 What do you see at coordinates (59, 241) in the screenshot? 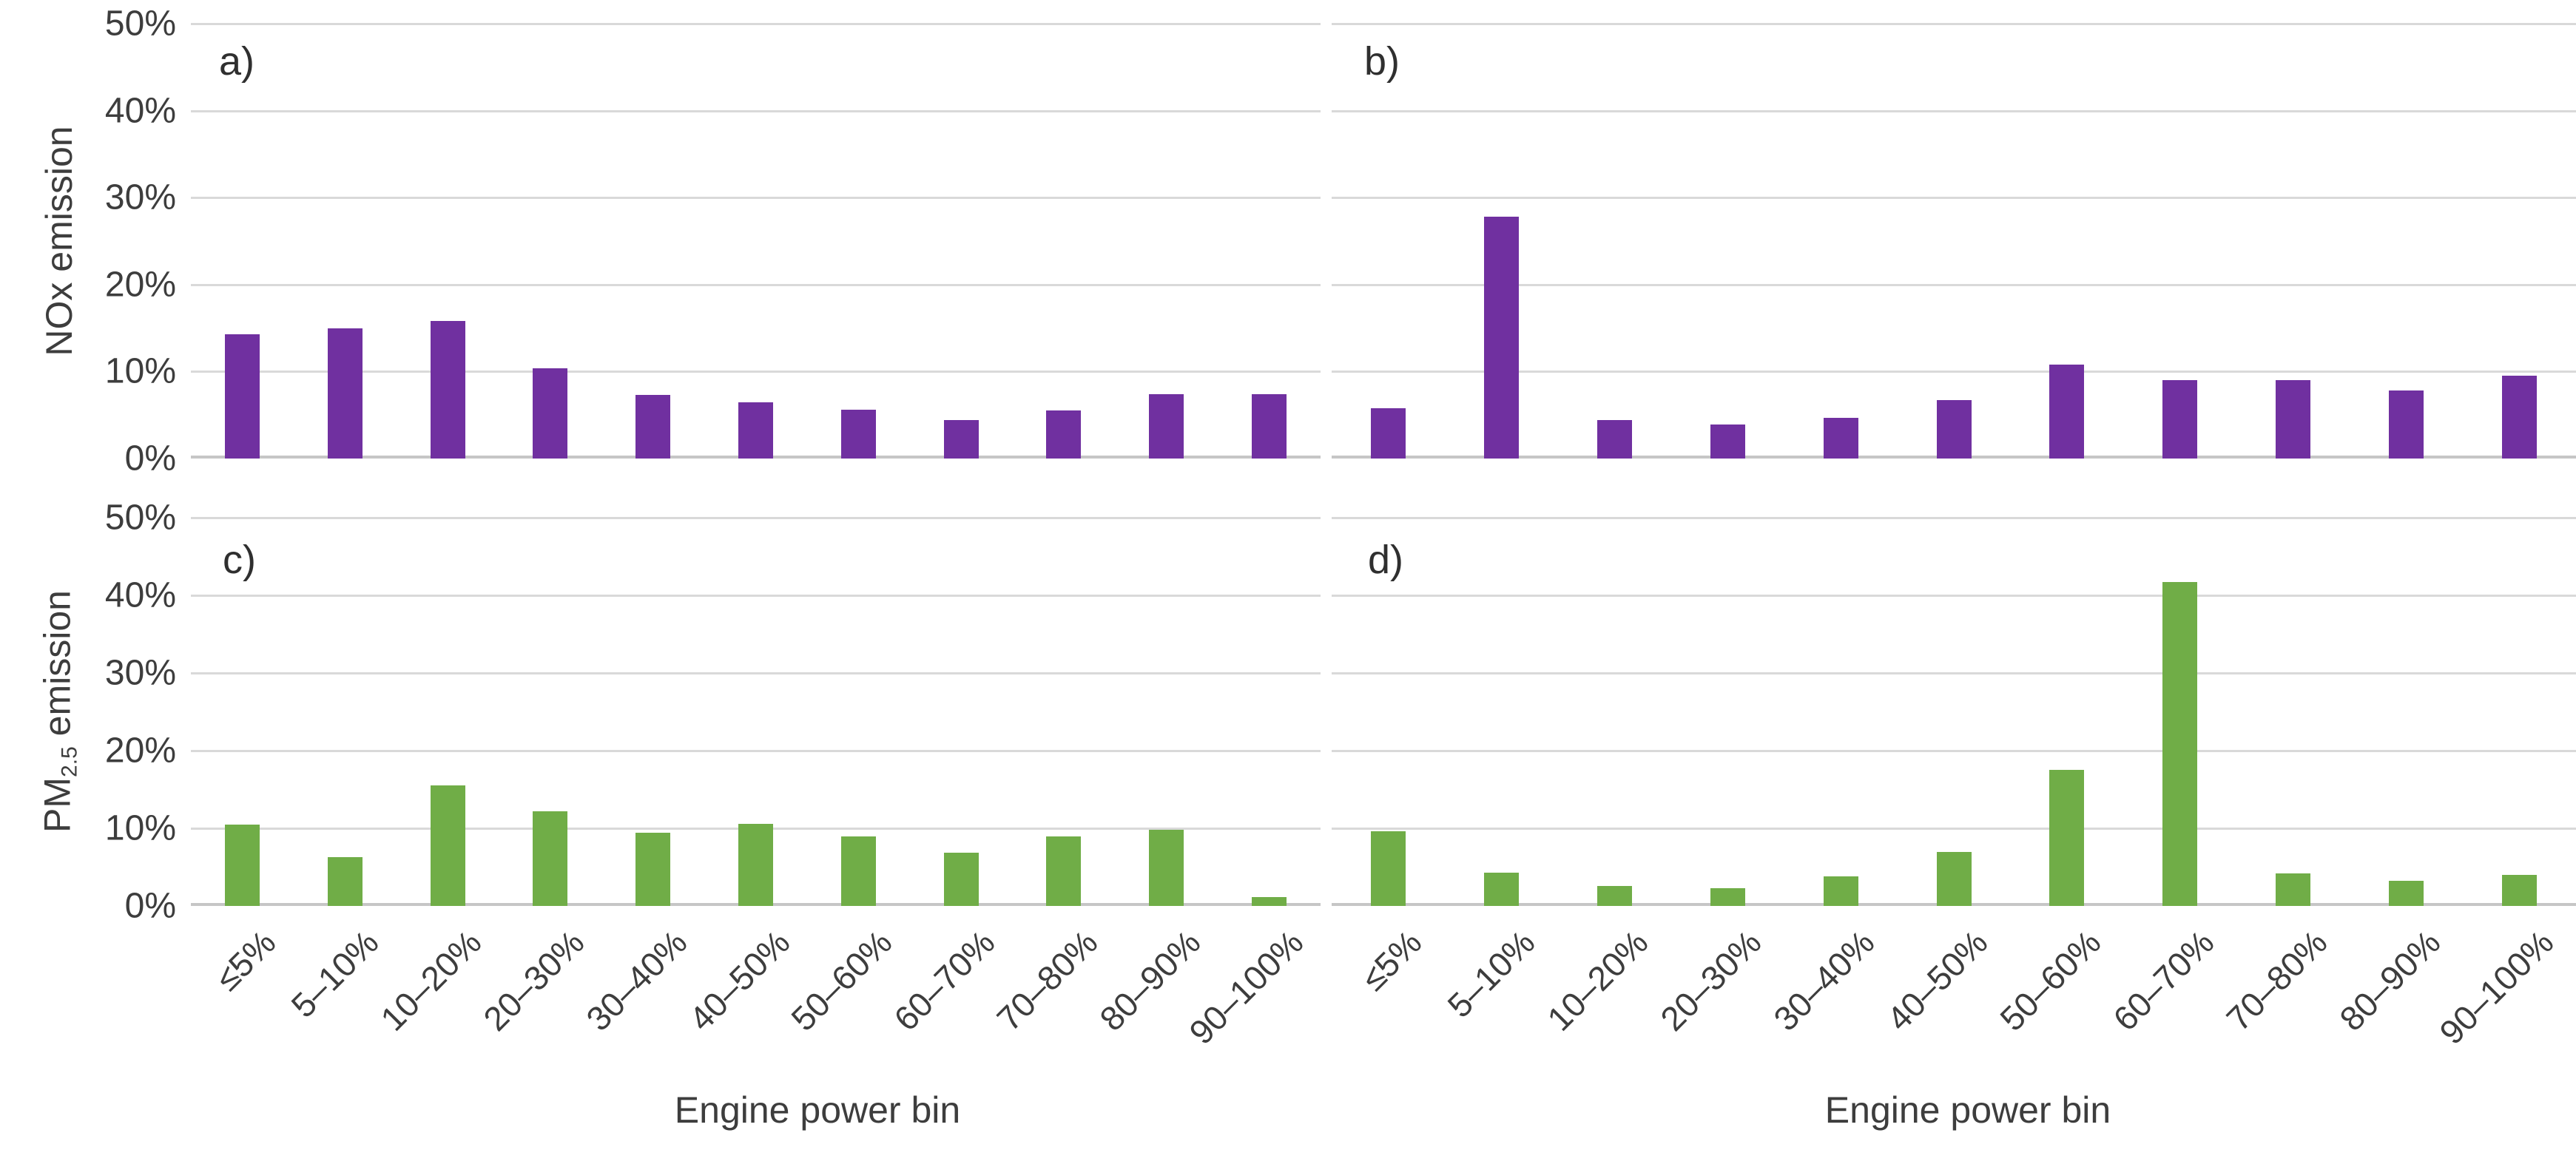
I see `y-axis-title-nox: NOx emission` at bounding box center [59, 241].